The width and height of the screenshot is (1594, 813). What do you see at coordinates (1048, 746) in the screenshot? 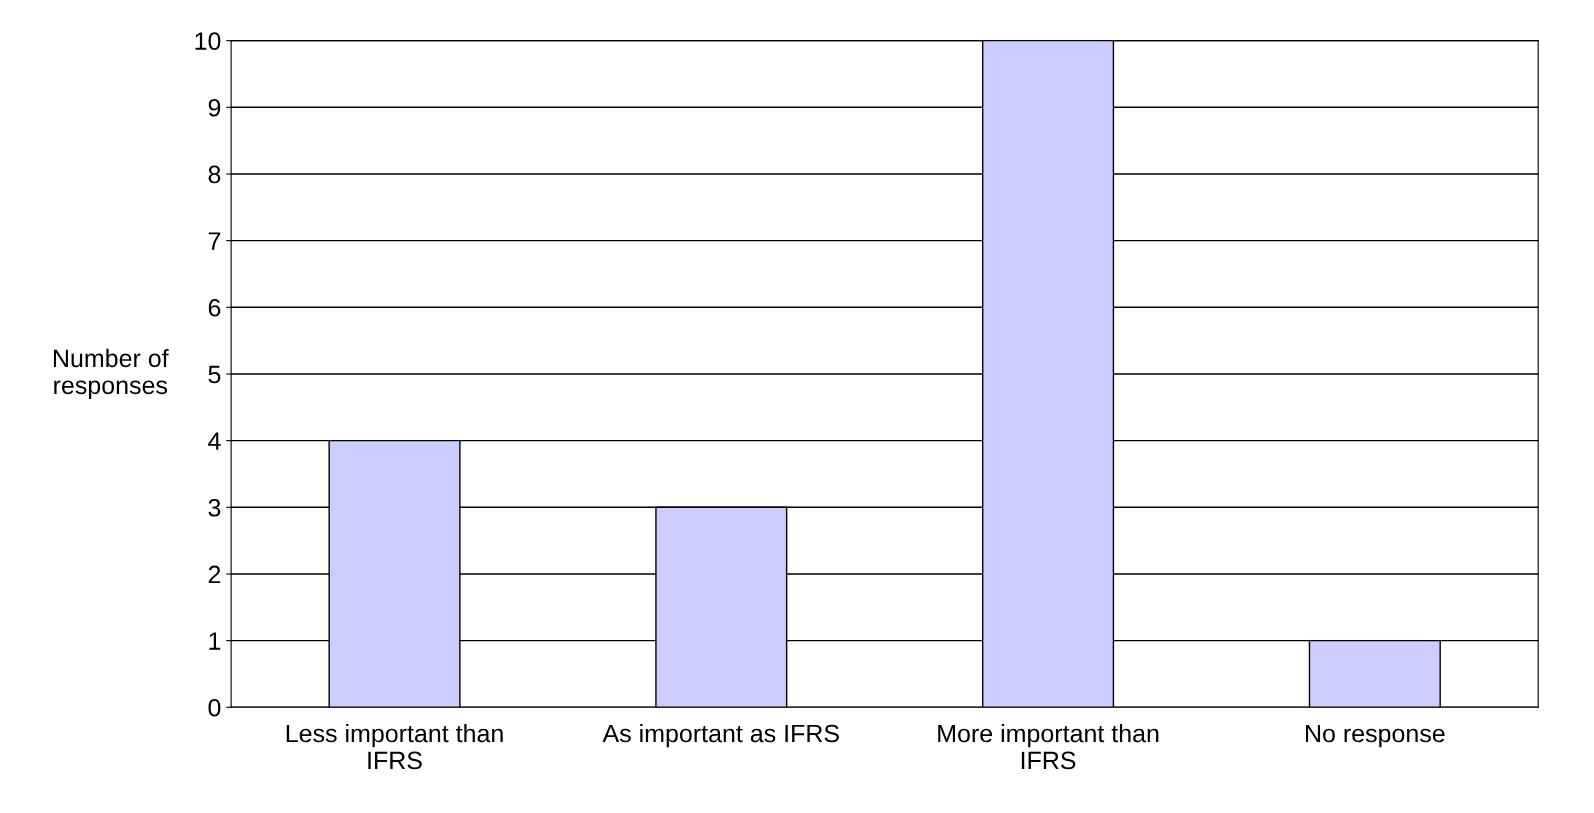
I see `x-tick-label: More important than IFRS` at bounding box center [1048, 746].